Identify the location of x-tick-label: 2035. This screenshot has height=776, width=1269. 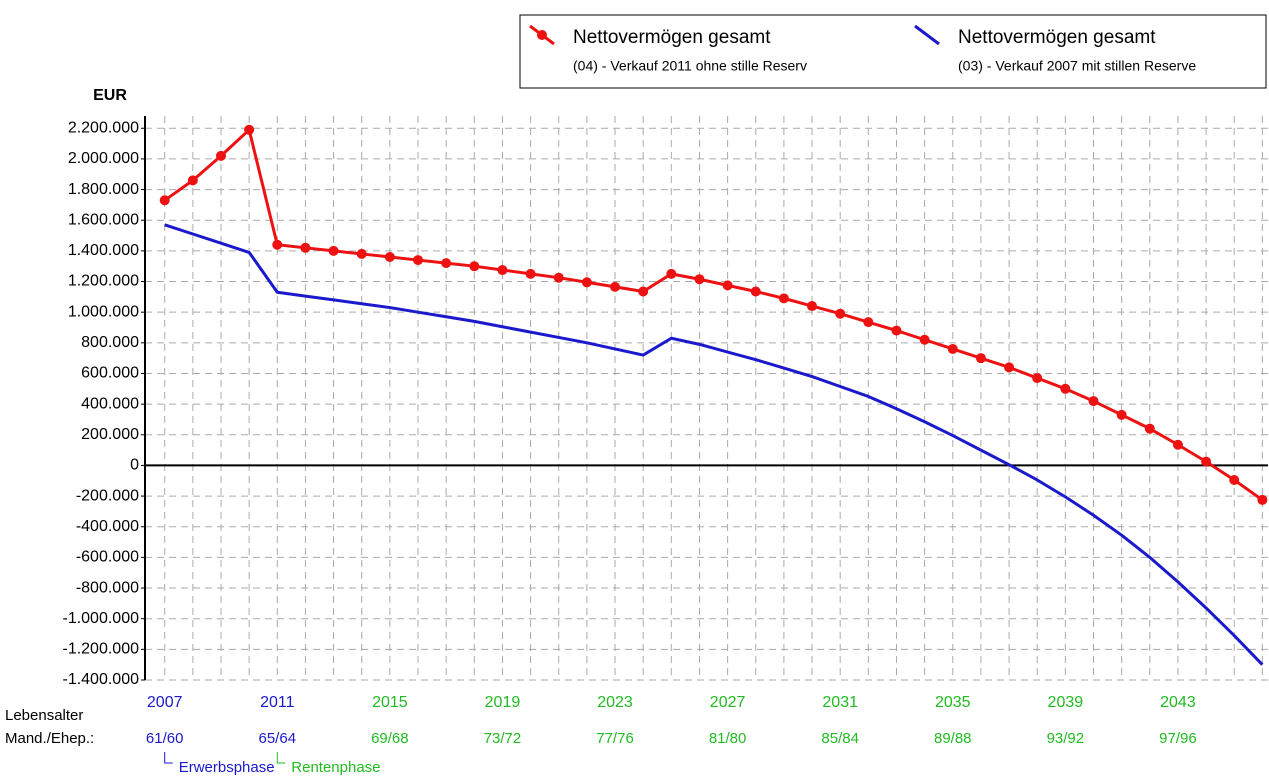
(953, 702).